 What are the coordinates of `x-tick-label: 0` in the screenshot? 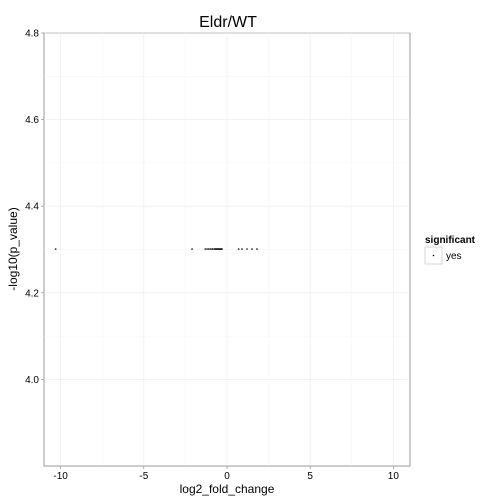 It's located at (227, 476).